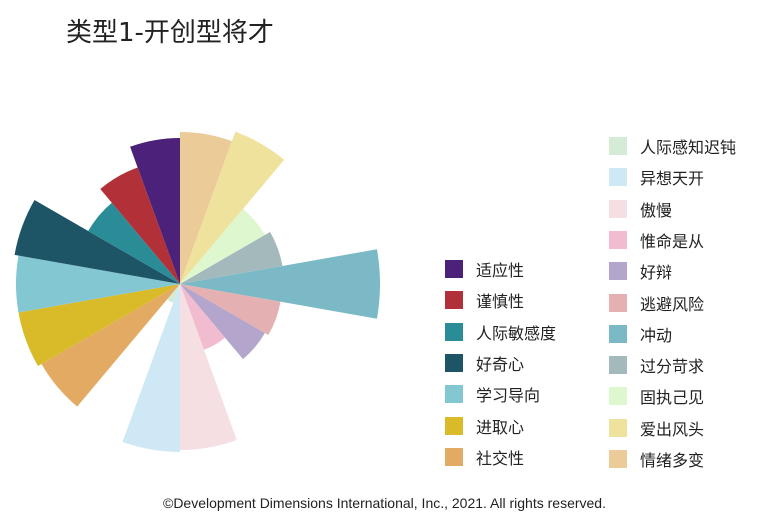 Image resolution: width=769 pixels, height=520 pixels. I want to click on legend-right-item: 惟命是从, so click(656, 240).